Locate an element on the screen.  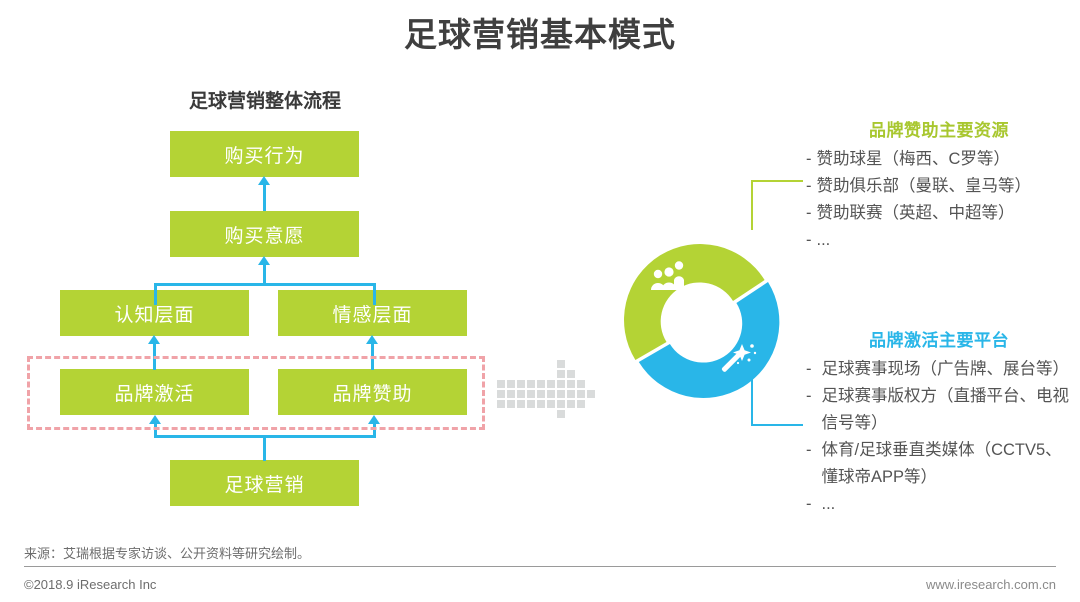
flow-box-emotional: 情感层面 is located at coordinates (372, 313).